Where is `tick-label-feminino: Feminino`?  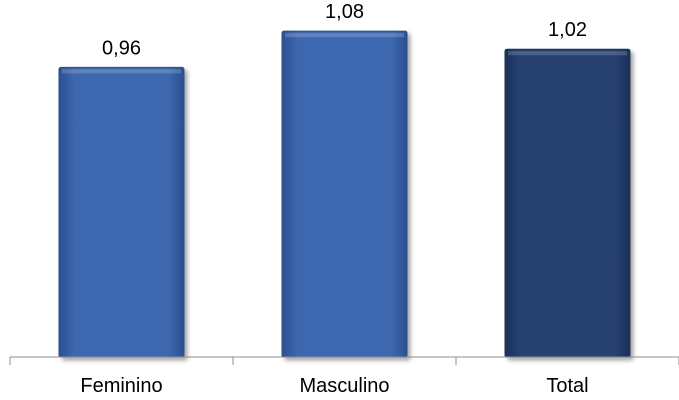 tick-label-feminino: Feminino is located at coordinates (121, 386).